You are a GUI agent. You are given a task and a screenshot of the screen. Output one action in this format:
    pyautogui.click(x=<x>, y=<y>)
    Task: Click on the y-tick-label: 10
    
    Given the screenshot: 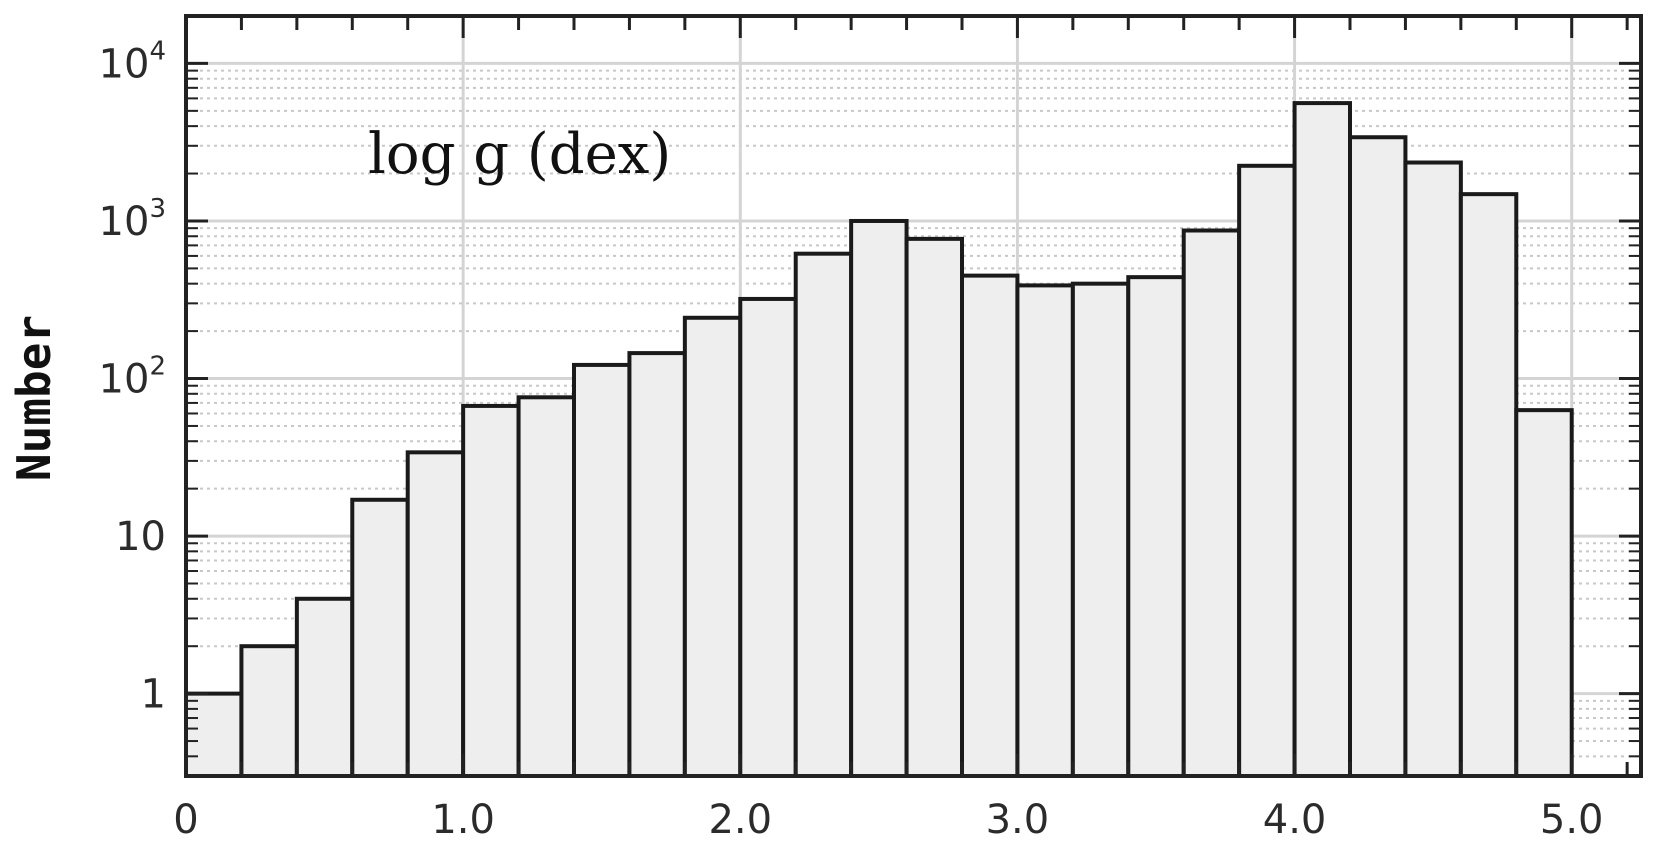 What is the action you would take?
    pyautogui.click(x=140, y=537)
    